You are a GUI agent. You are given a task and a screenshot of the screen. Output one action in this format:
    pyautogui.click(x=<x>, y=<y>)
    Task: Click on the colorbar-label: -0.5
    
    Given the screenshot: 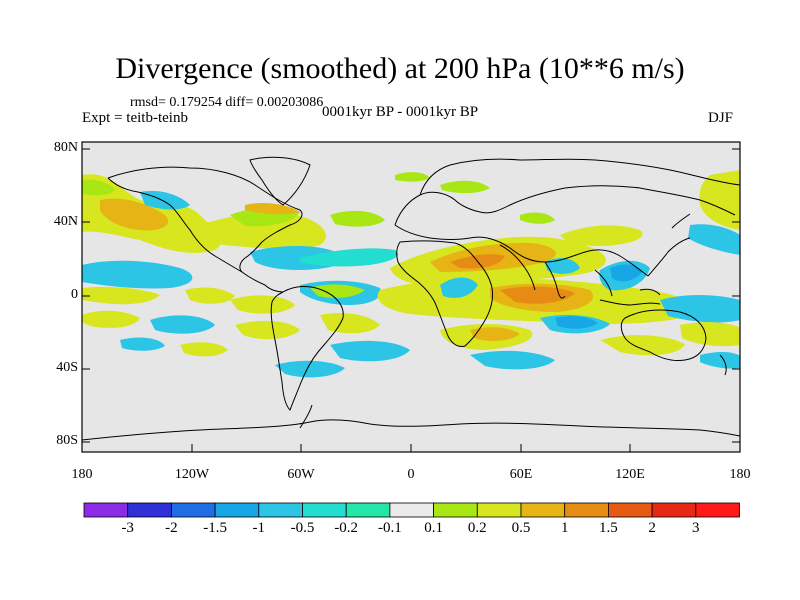 What is the action you would take?
    pyautogui.click(x=302, y=528)
    